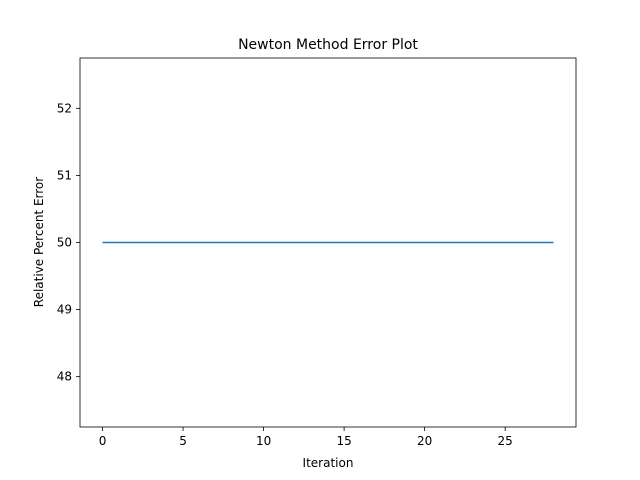 The height and width of the screenshot is (480, 640). I want to click on y-axis: 48 49 50 51 52, so click(68, 242).